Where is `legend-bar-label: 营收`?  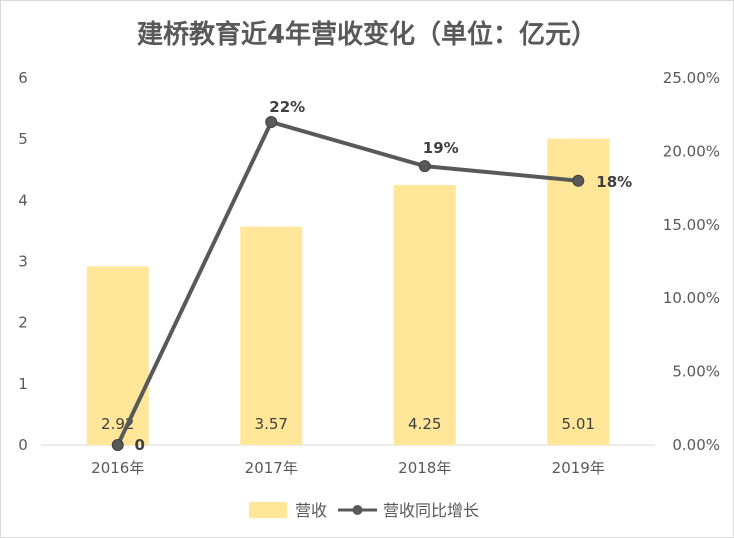
legend-bar-label: 营收 is located at coordinates (311, 510).